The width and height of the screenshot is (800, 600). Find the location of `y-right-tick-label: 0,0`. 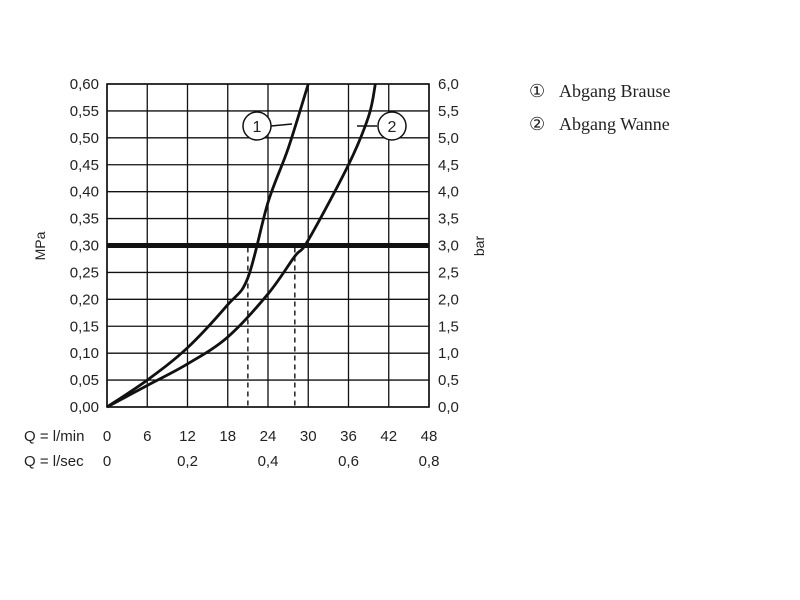

y-right-tick-label: 0,0 is located at coordinates (448, 407).